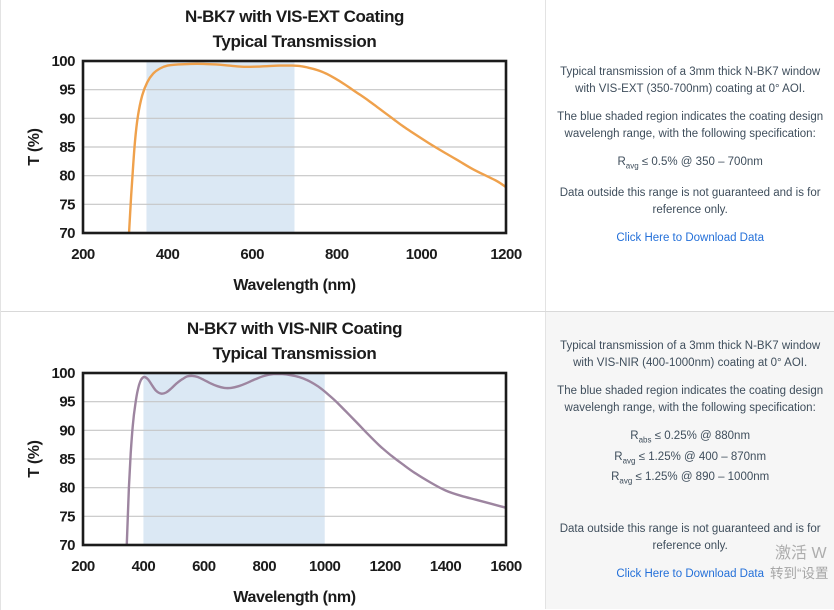  I want to click on panel-specs: Ravg ≤ 0.5% @ 350 – 700nm, so click(690, 164).